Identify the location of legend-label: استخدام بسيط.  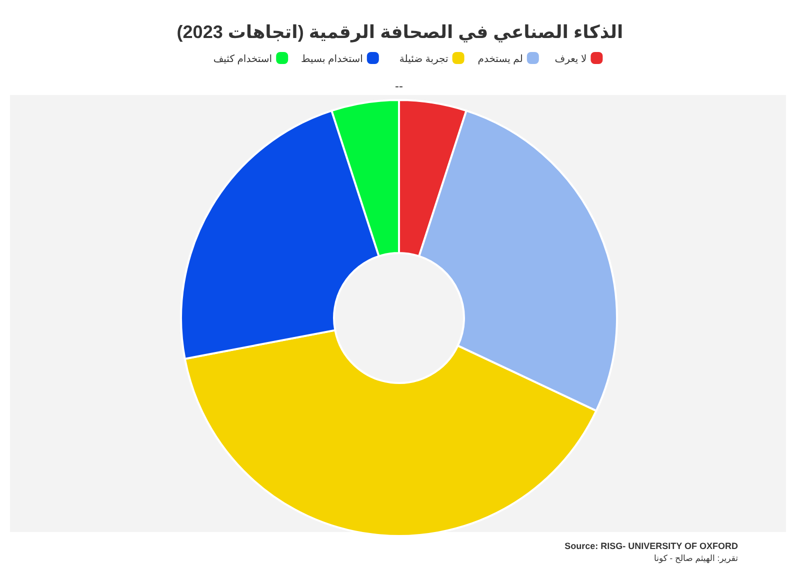
(332, 59).